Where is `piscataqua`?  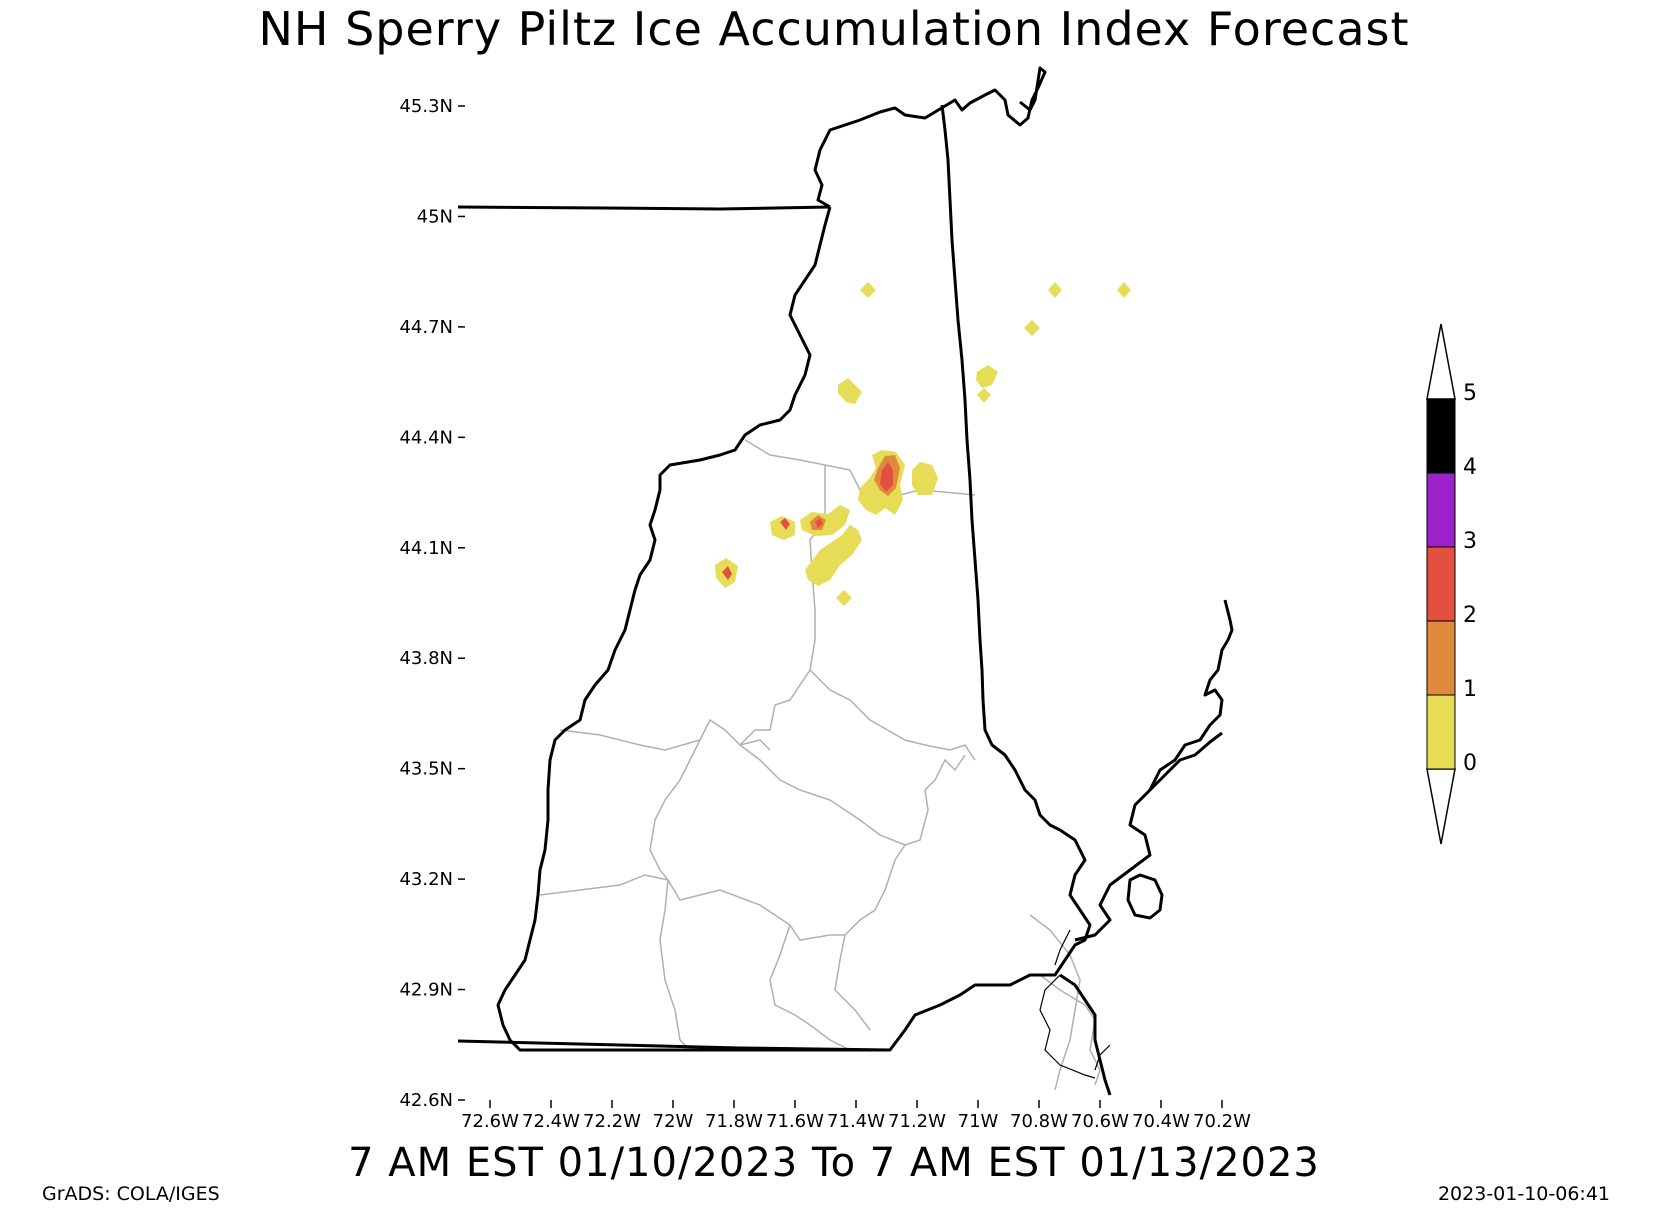
piscataqua is located at coordinates (1085, 1034).